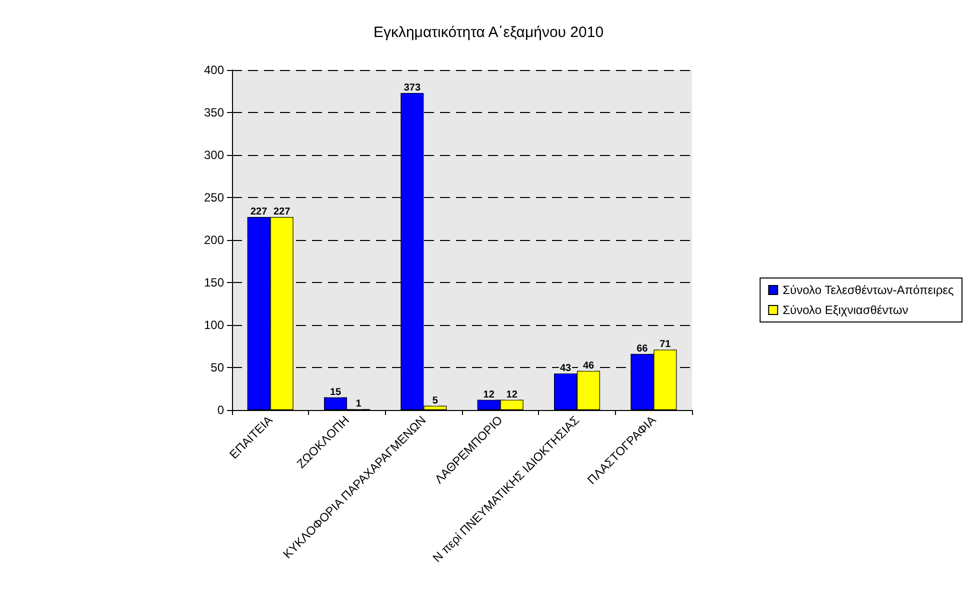 The height and width of the screenshot is (600, 977). What do you see at coordinates (868, 290) in the screenshot?
I see `legend-label: Σύνολο Τελεσθέντων-Απόπειρες` at bounding box center [868, 290].